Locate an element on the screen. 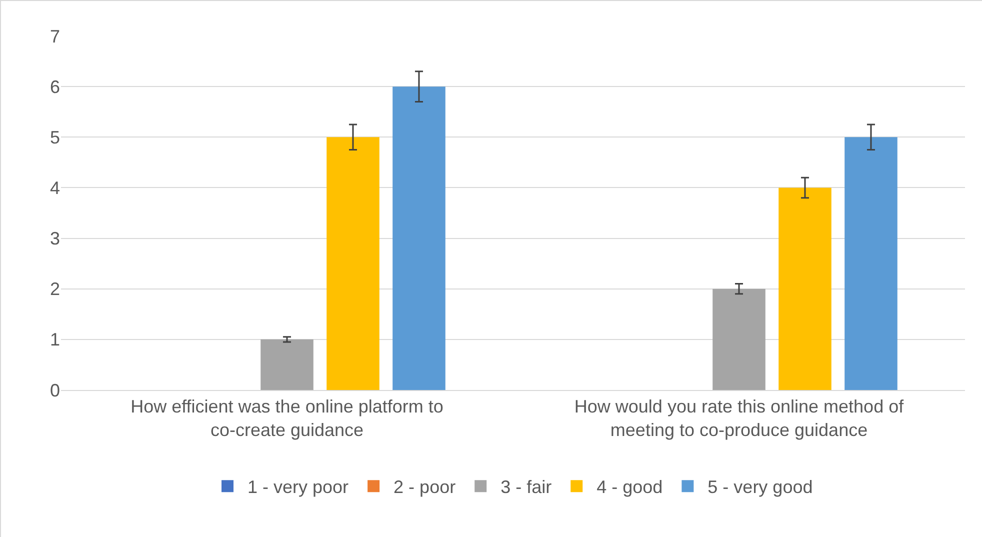  y-tick-label: 1 is located at coordinates (55, 340).